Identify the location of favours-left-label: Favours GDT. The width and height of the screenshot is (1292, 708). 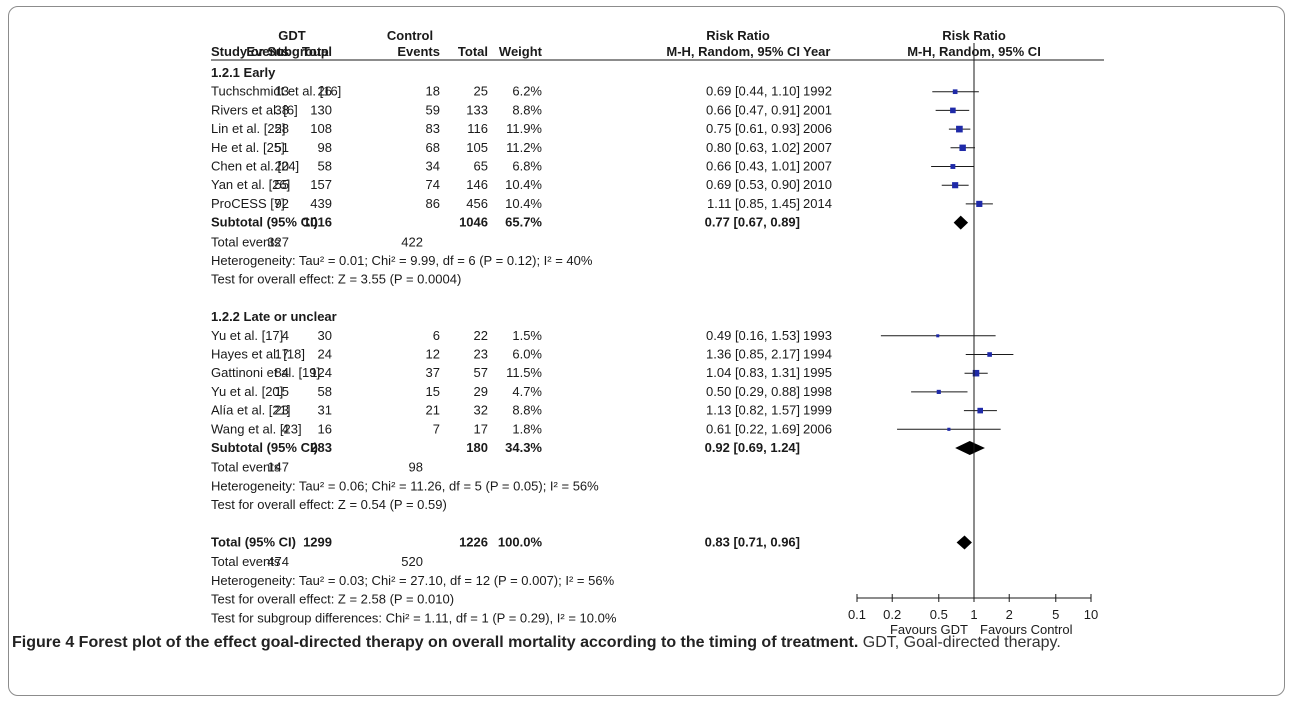
(929, 629).